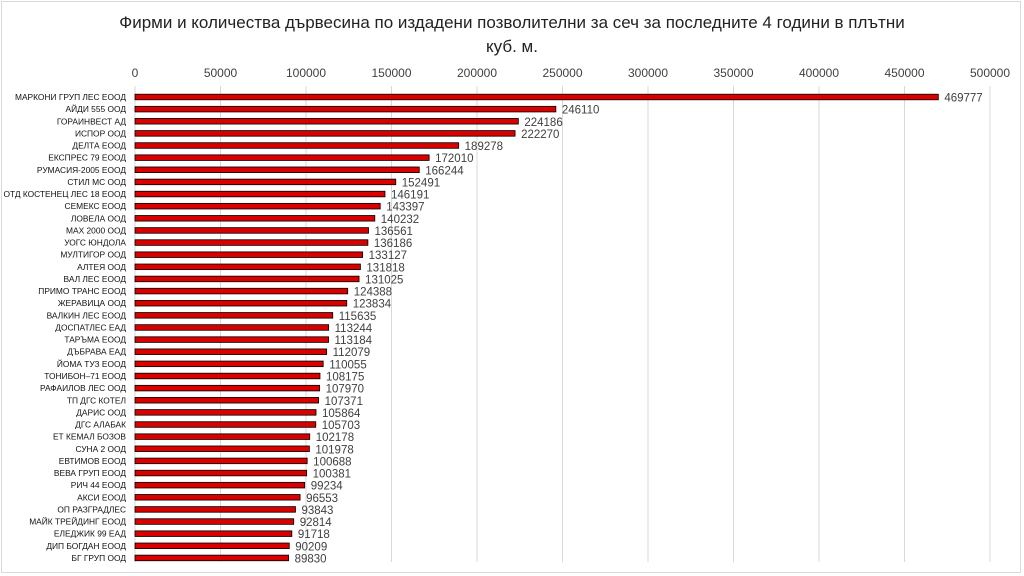 This screenshot has width=1024, height=576. What do you see at coordinates (344, 402) in the screenshot?
I see `data-label: 107371` at bounding box center [344, 402].